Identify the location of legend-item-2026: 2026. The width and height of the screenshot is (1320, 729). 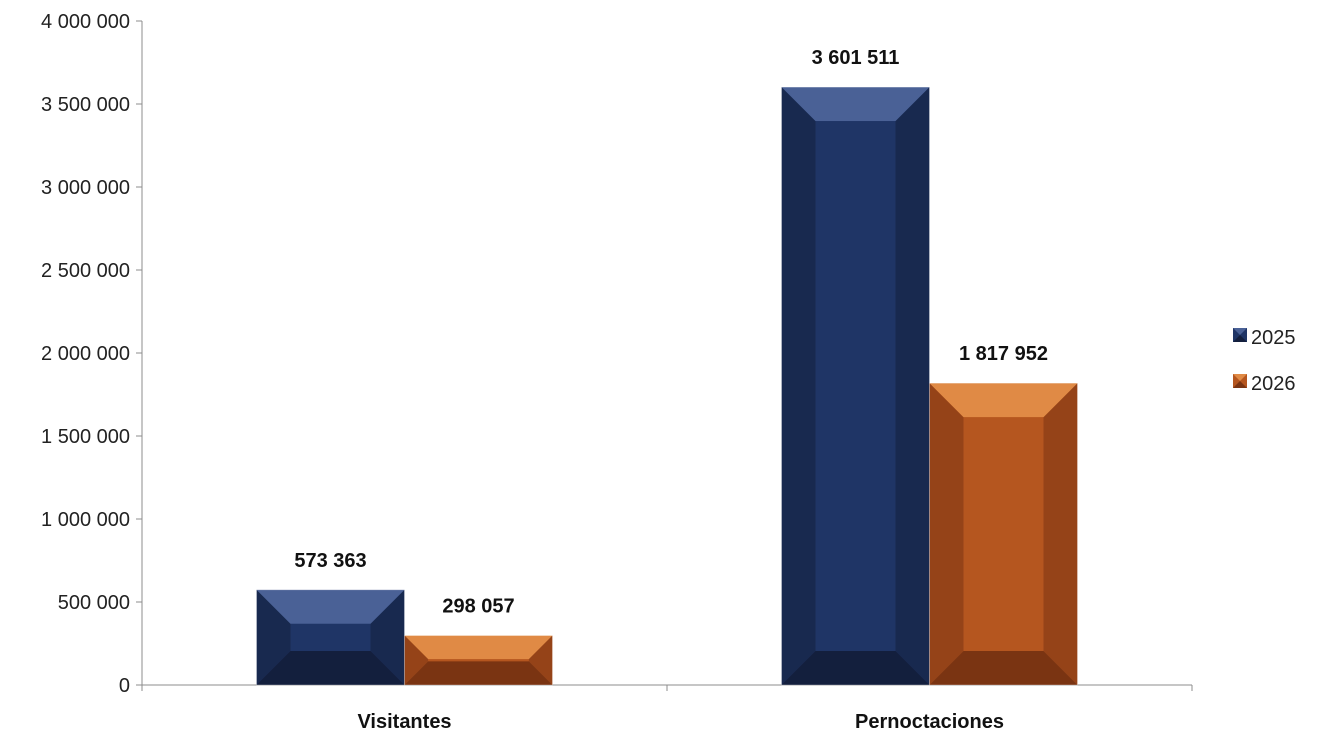
(1264, 384).